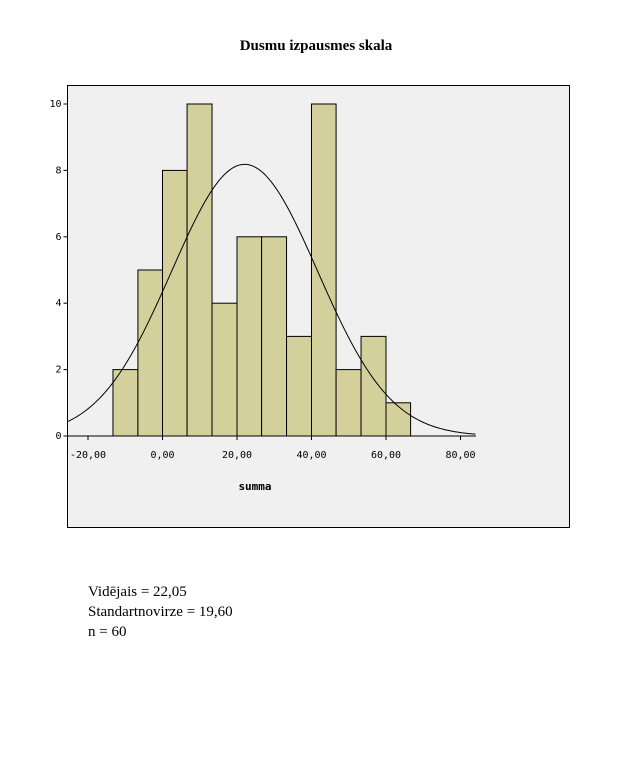  I want to click on n-stat: n = 60, so click(107, 632).